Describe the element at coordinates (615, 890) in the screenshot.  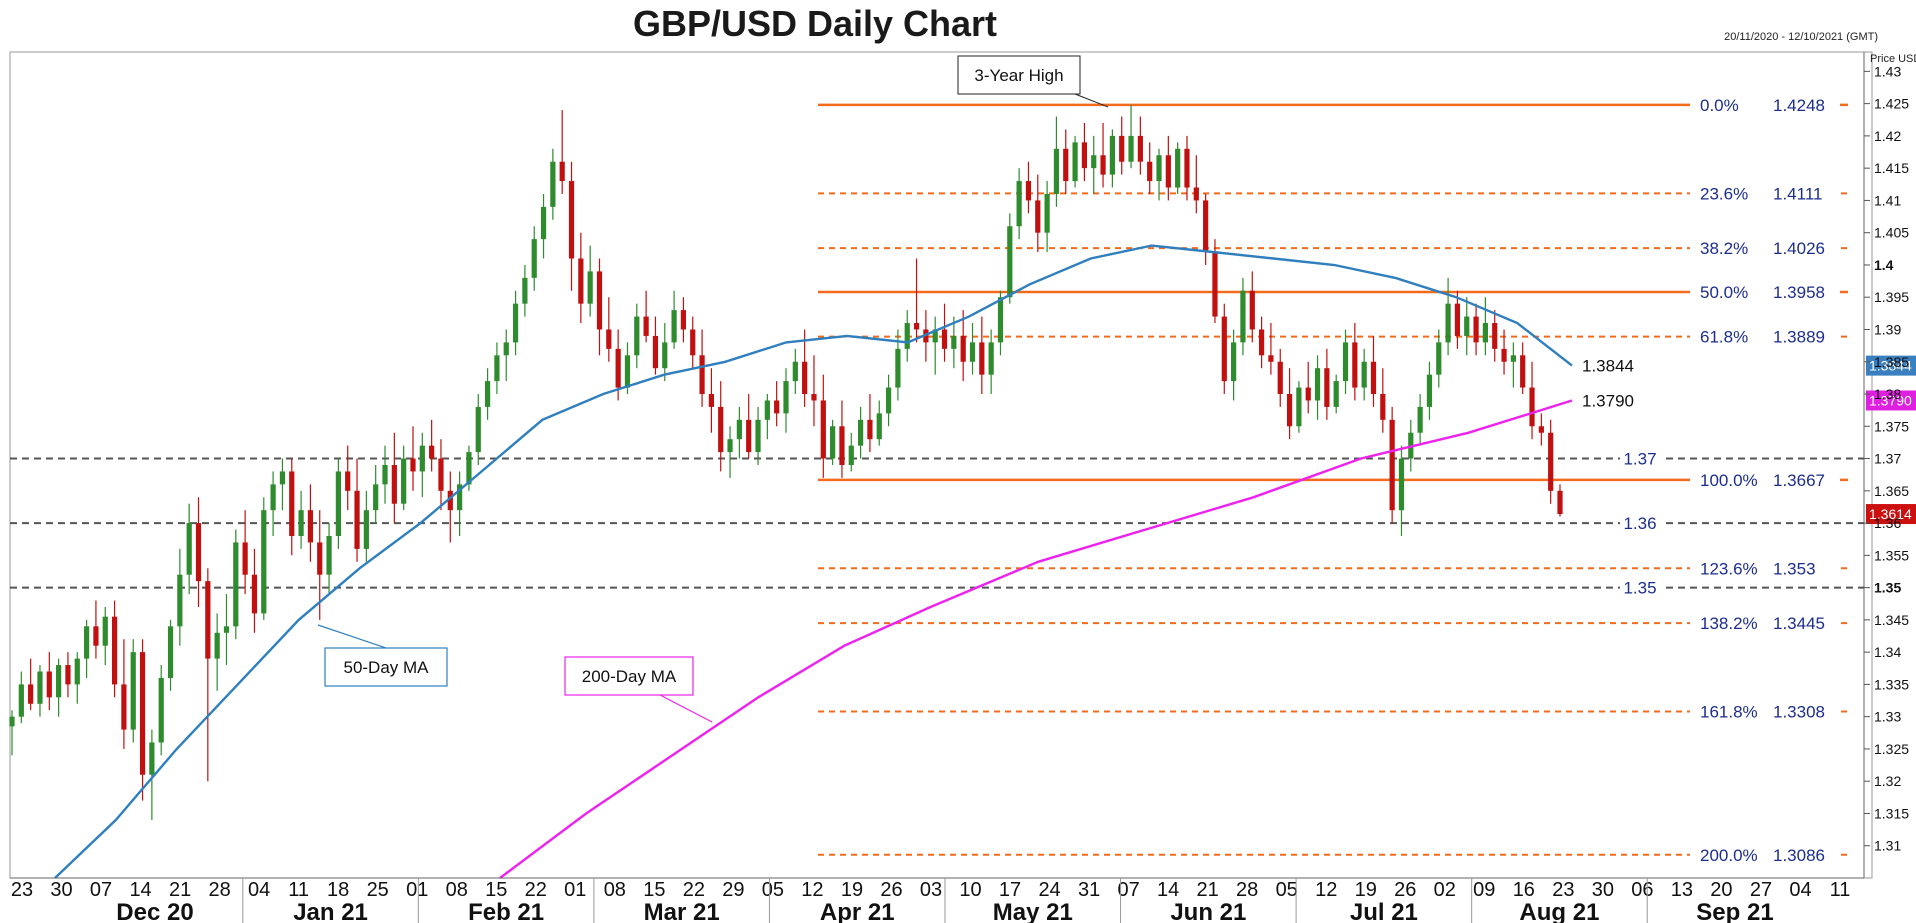
I see `x-day-label: 08` at that location.